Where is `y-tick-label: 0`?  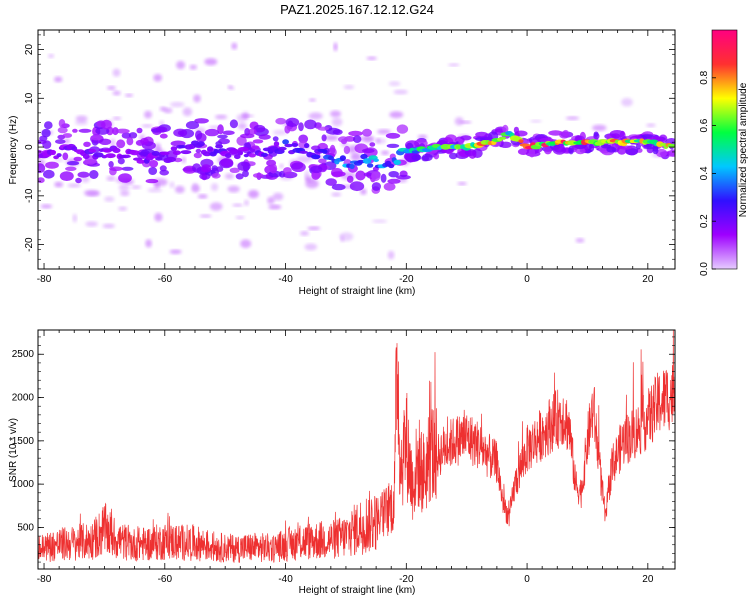 y-tick-label: 0 is located at coordinates (29, 147).